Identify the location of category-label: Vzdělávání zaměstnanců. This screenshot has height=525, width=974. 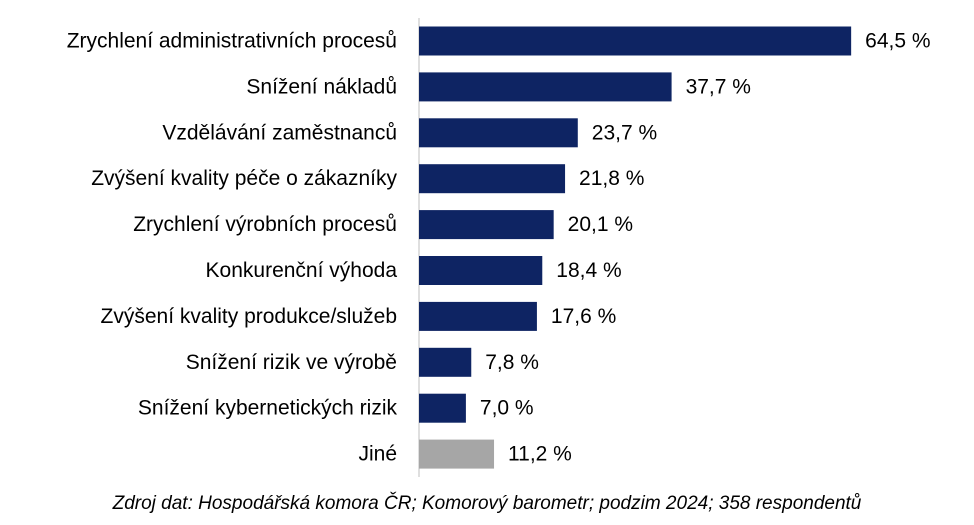
(279, 132).